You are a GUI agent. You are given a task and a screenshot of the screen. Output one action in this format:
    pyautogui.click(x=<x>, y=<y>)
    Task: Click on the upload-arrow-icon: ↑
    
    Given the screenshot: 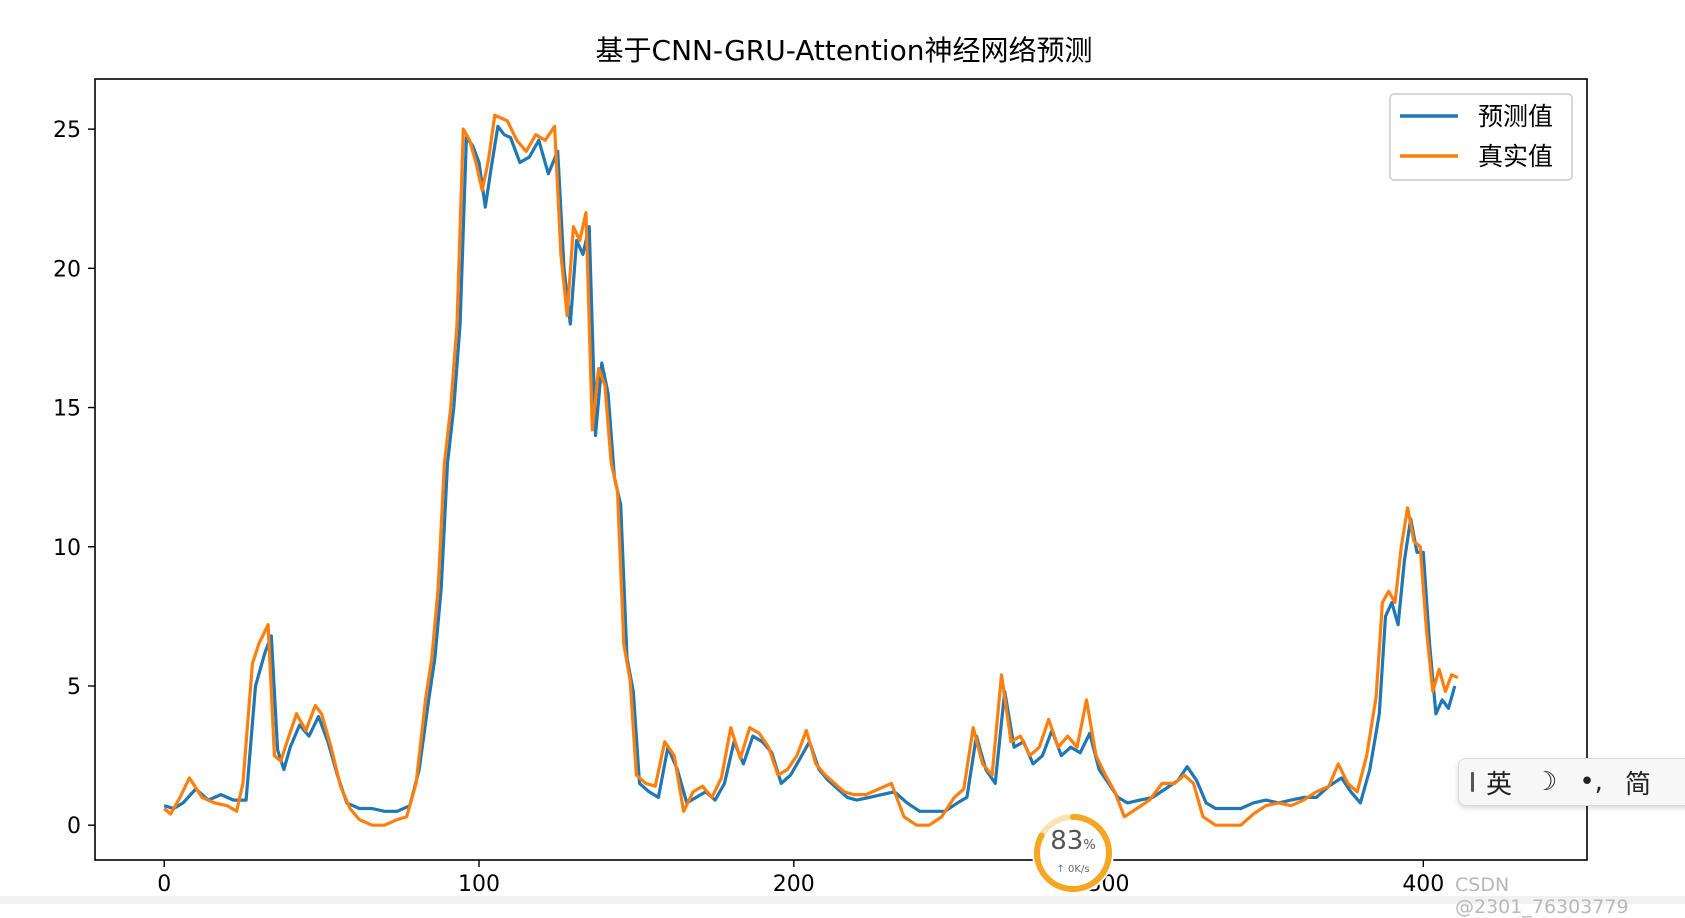 What is the action you would take?
    pyautogui.click(x=1060, y=869)
    